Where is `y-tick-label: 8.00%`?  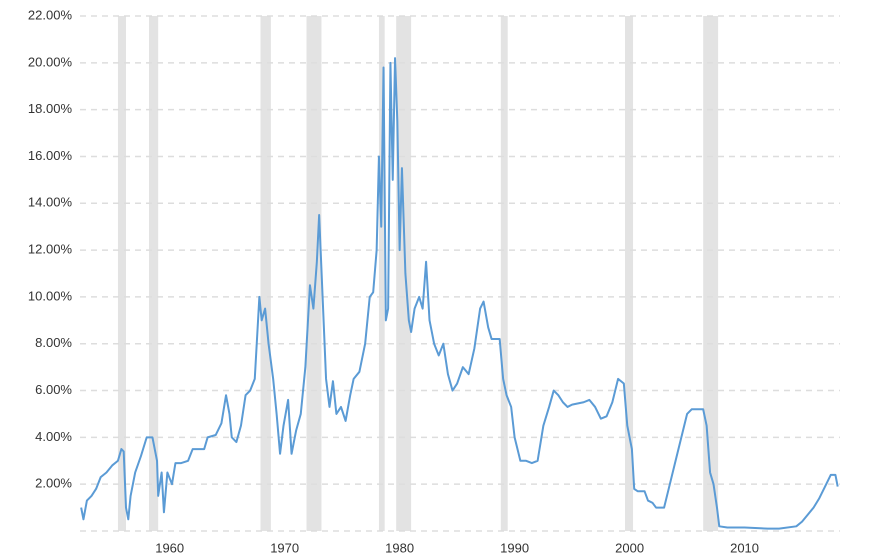
y-tick-label: 8.00% is located at coordinates (53, 342).